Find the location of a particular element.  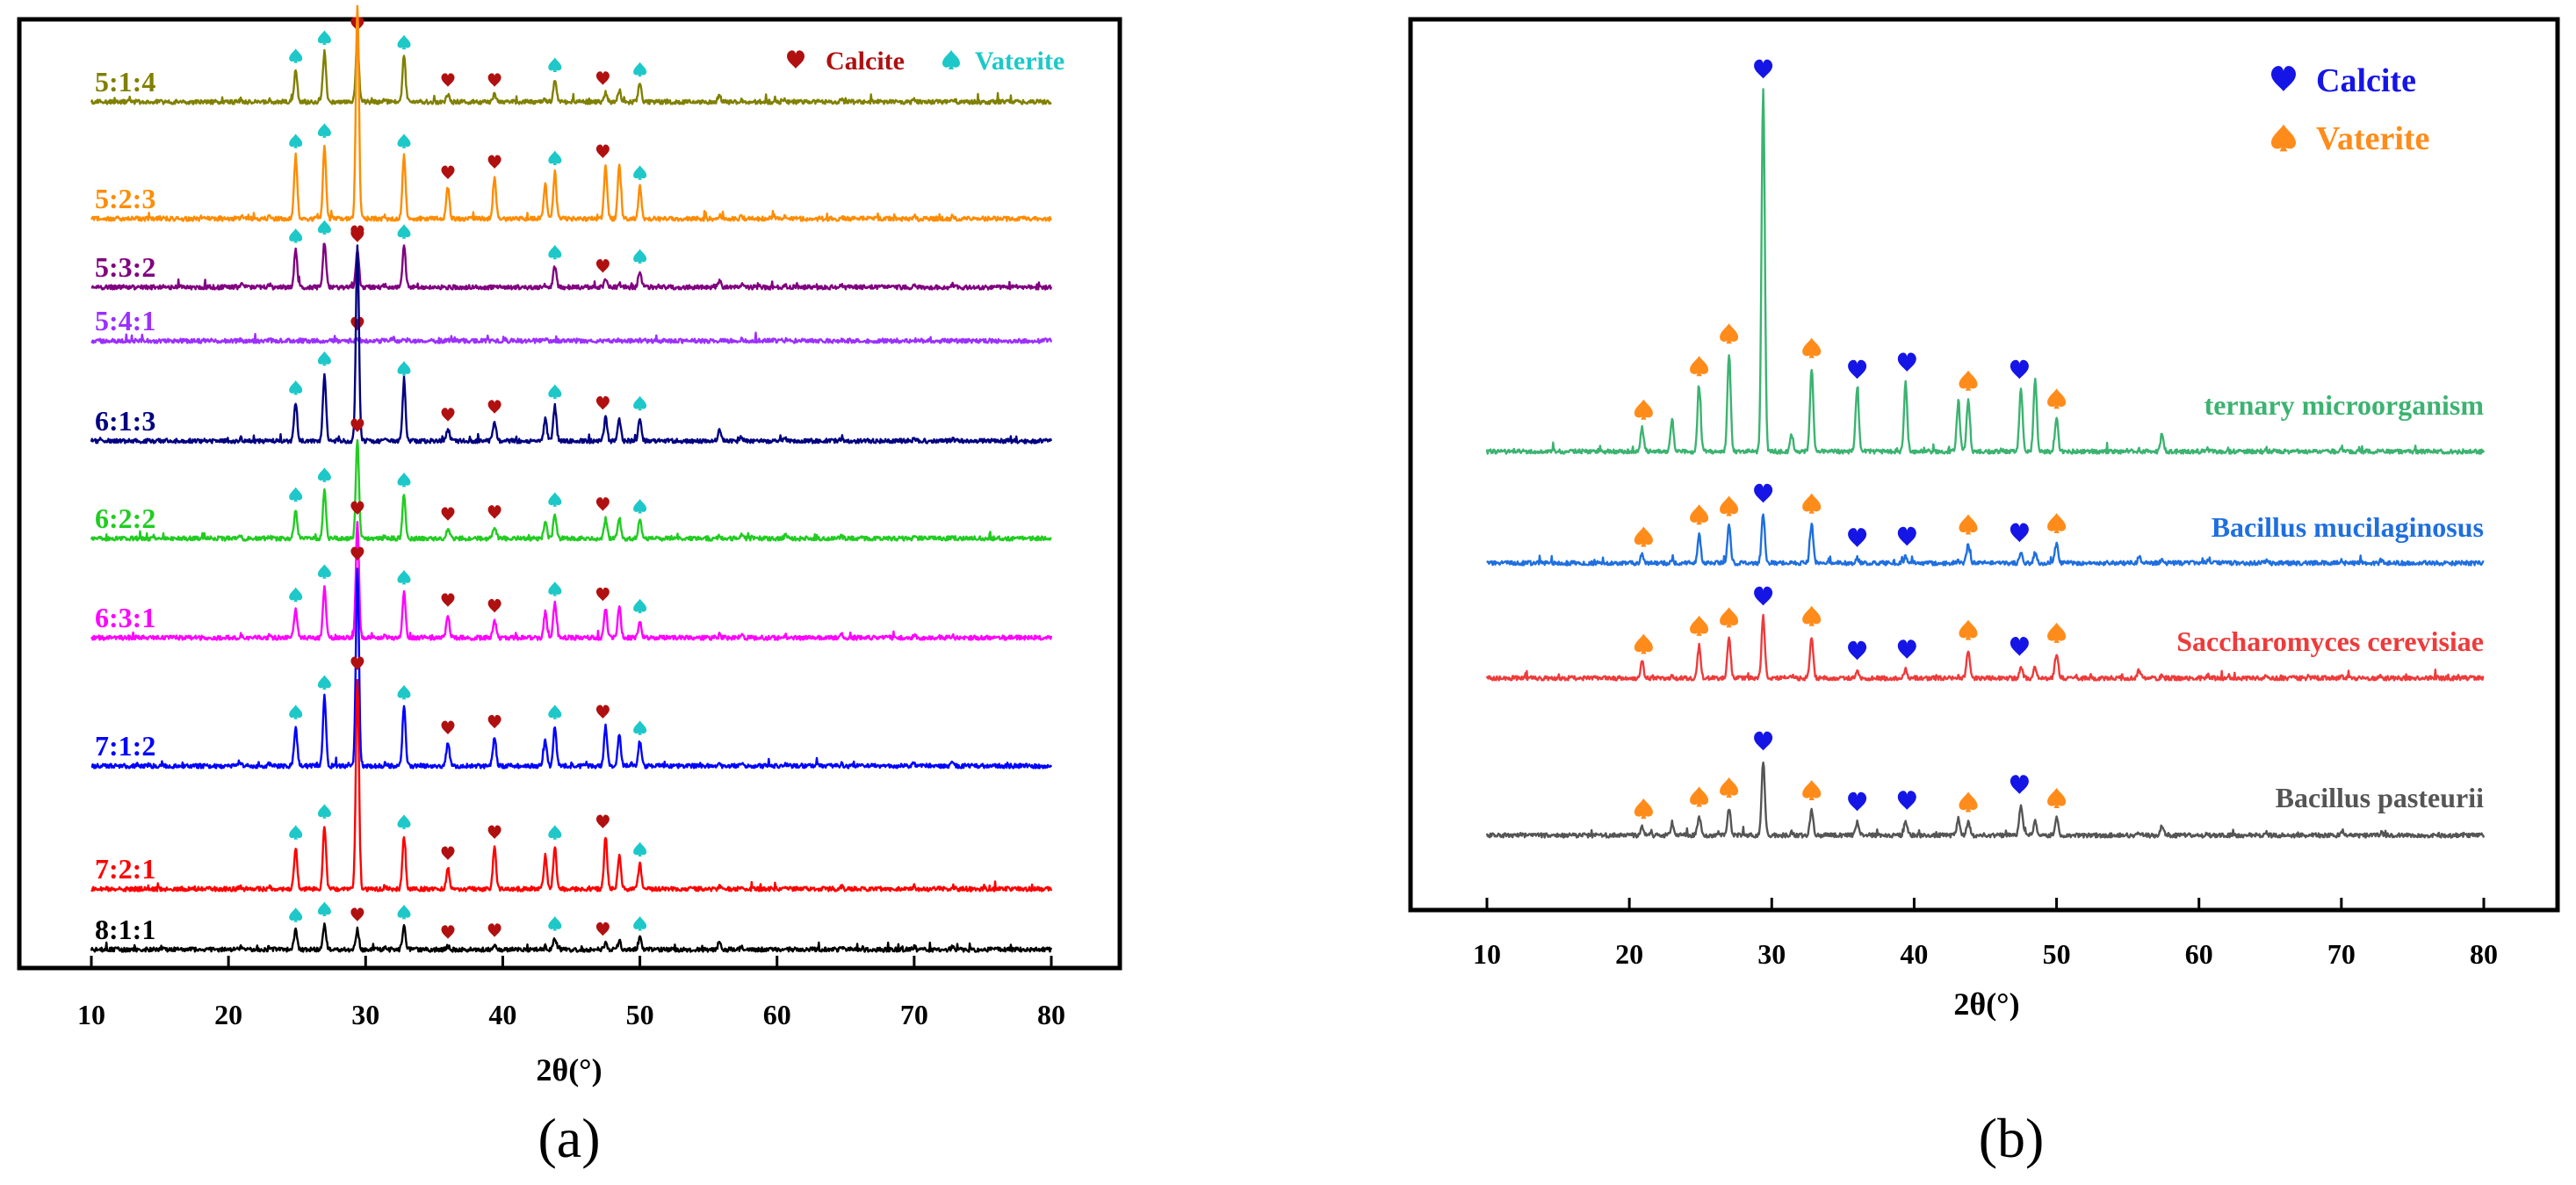

x-axis-ticks-b: 10 20 30 40 50 60 70 80 is located at coordinates (1985, 934).